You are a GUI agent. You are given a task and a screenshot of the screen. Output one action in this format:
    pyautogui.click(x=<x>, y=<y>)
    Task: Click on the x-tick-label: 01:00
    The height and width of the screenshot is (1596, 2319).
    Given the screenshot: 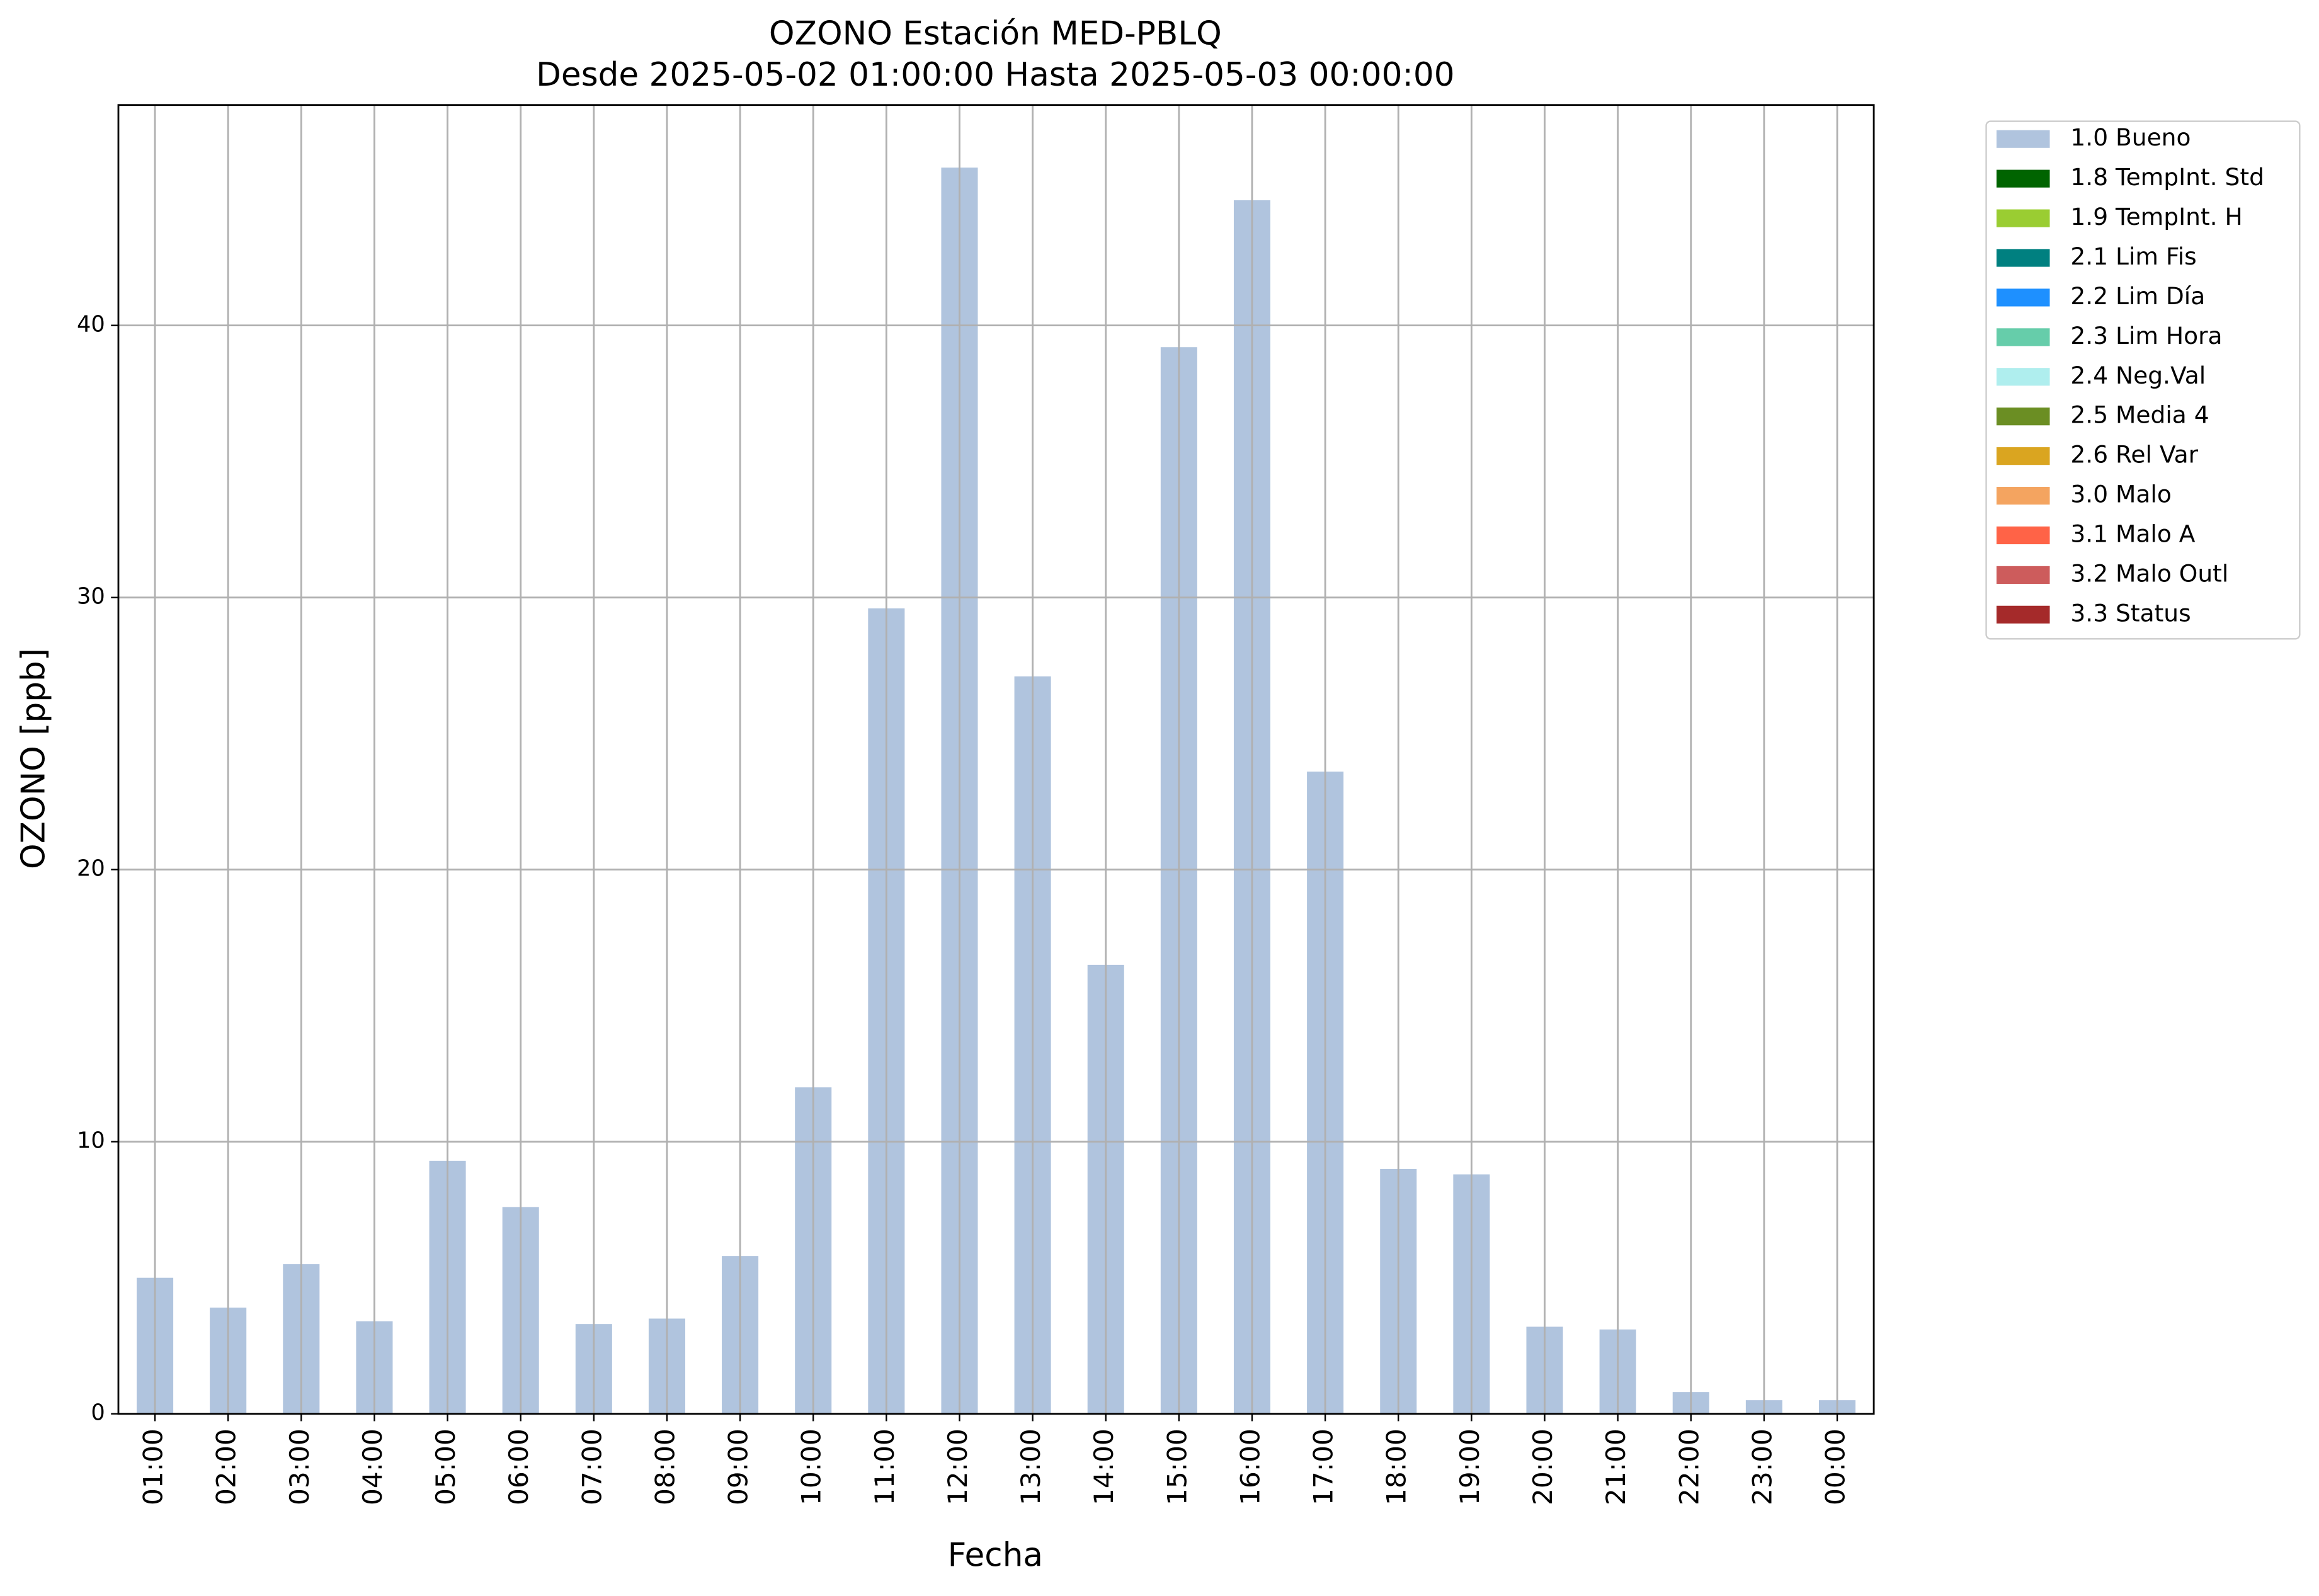 What is the action you would take?
    pyautogui.click(x=153, y=1466)
    